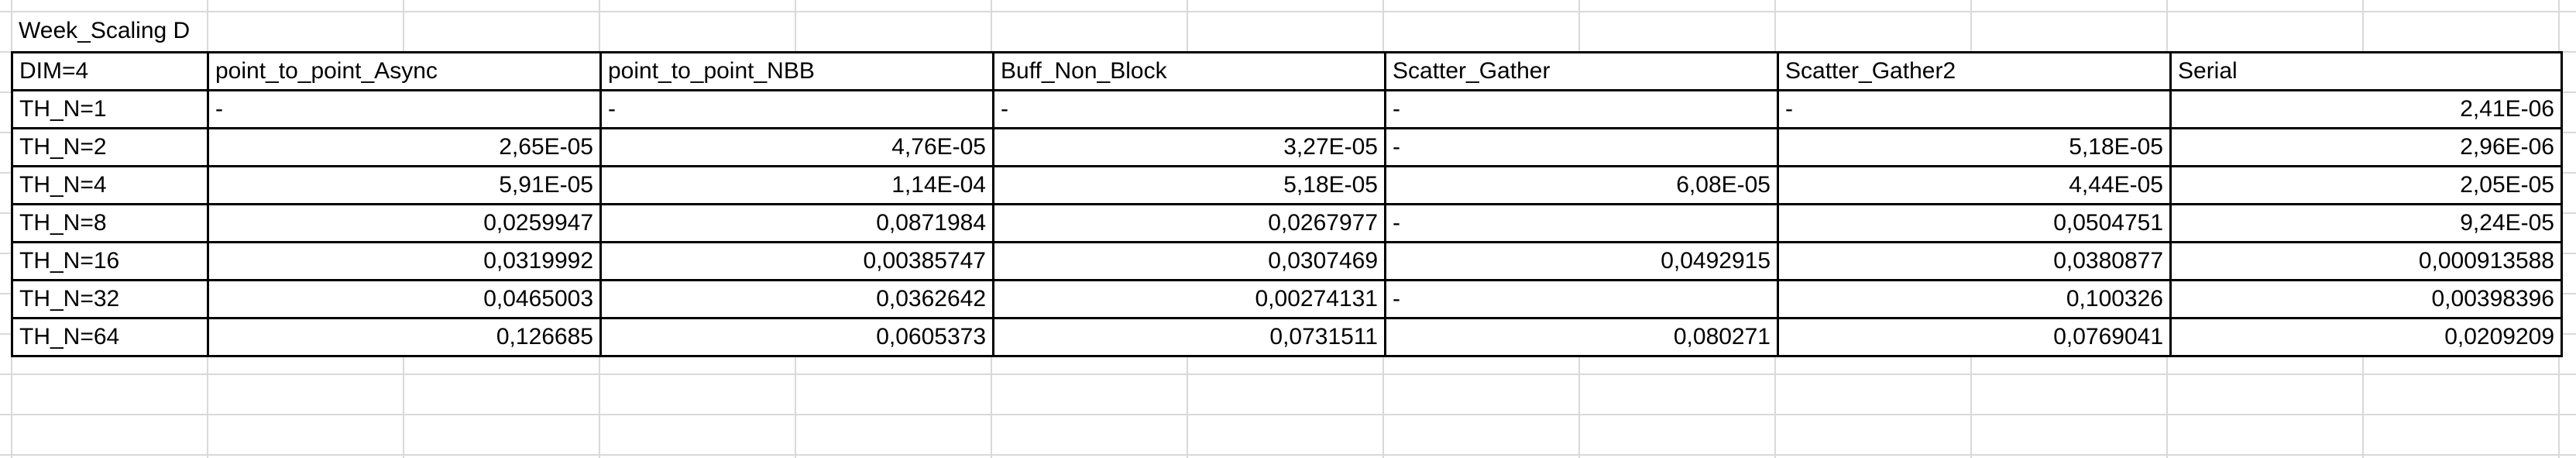  Describe the element at coordinates (110, 261) in the screenshot. I see `row-label-cell: TH_N=16` at that location.